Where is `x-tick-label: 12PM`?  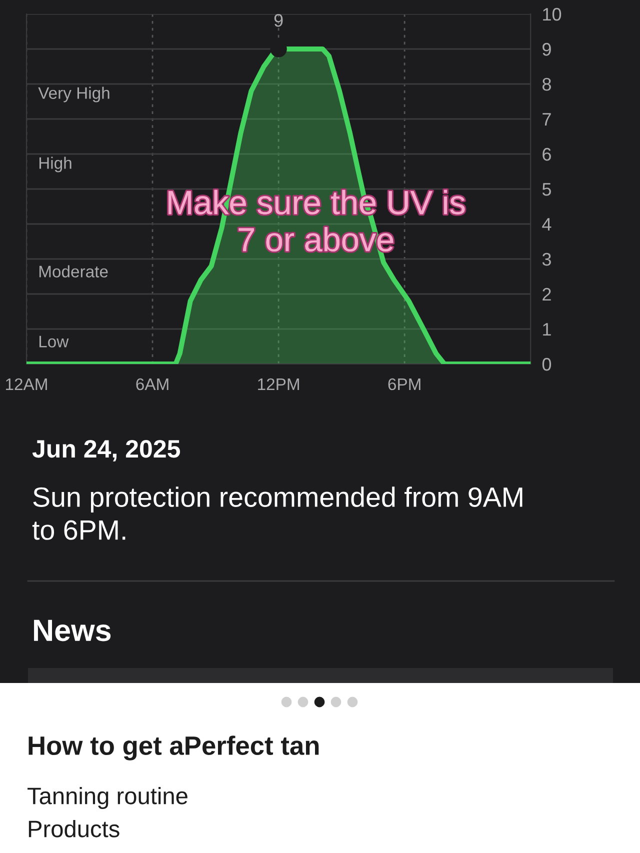 x-tick-label: 12PM is located at coordinates (278, 384).